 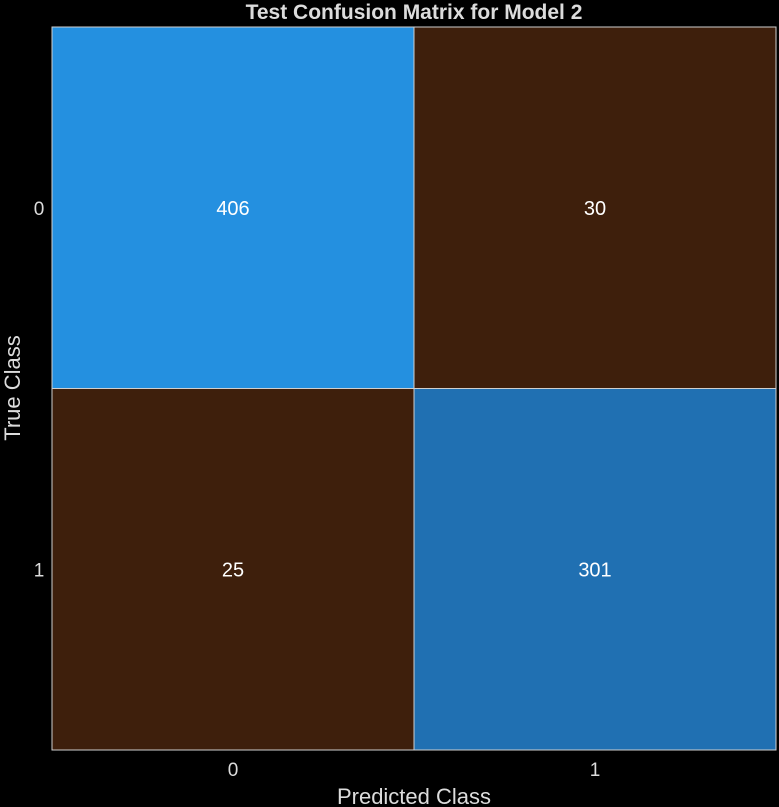 I want to click on cell-value-1-1: 301, so click(x=594, y=570).